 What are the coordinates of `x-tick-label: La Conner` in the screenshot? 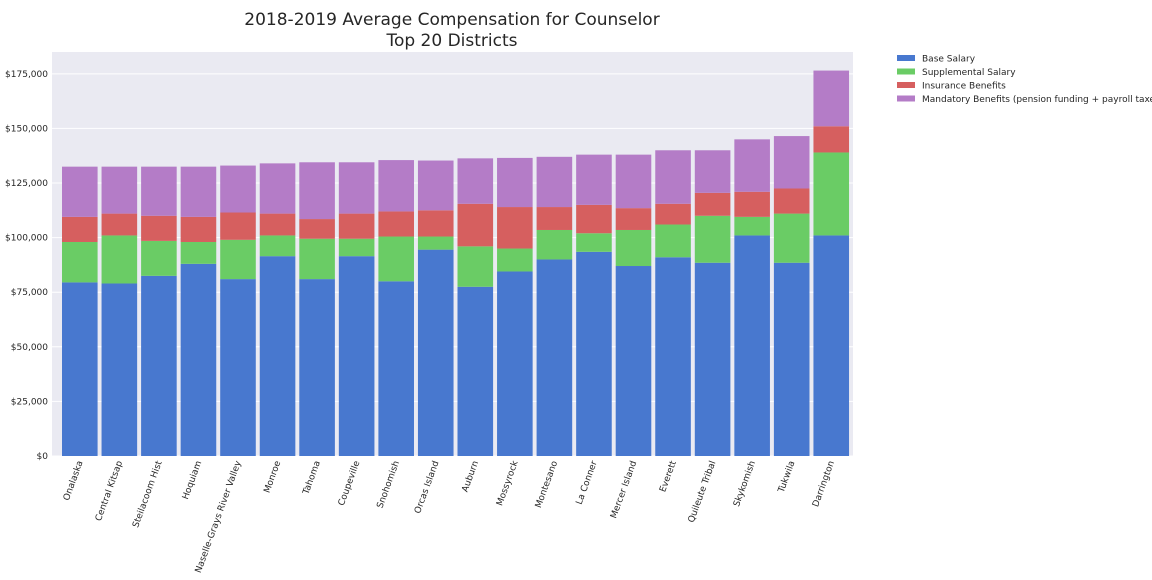 It's located at (587, 482).